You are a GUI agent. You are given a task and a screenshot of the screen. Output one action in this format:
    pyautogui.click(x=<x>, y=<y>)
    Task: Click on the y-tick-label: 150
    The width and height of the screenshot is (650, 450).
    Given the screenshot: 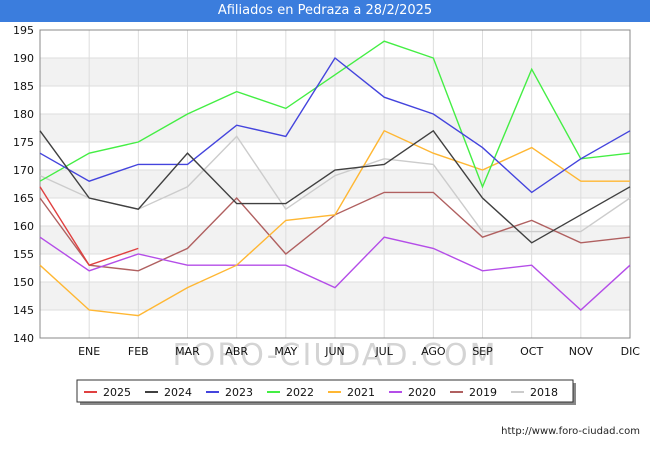 What is the action you would take?
    pyautogui.click(x=23, y=282)
    